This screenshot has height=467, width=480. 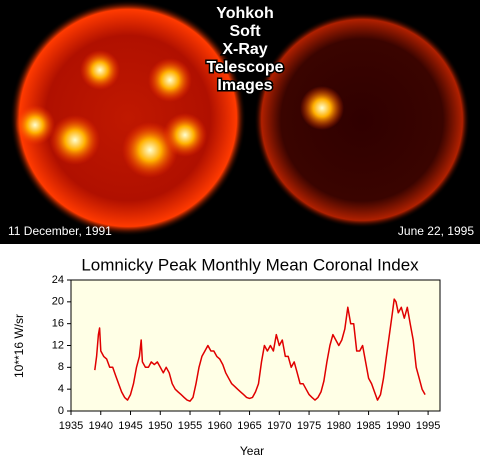 I want to click on y-tick-label: 16, so click(x=58, y=324).